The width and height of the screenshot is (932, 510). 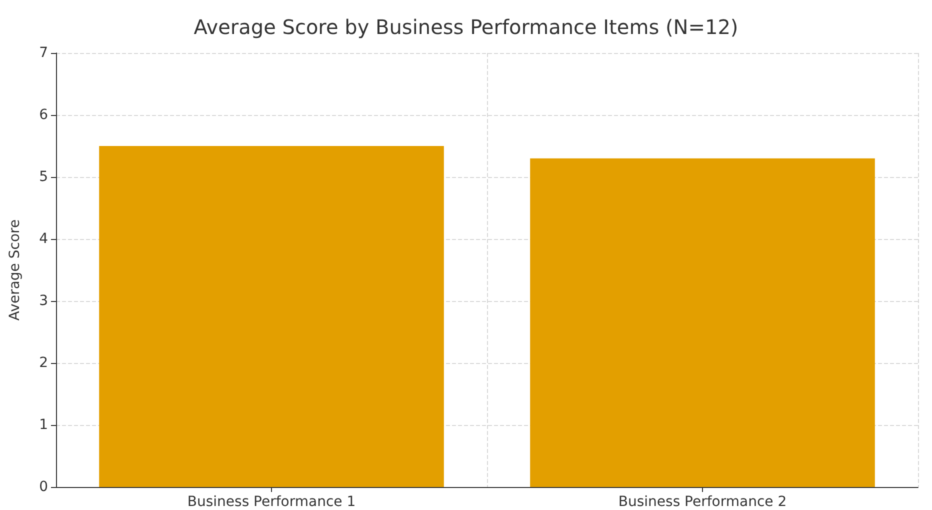 What do you see at coordinates (271, 502) in the screenshot?
I see `x-tick-label: Business Performance 1` at bounding box center [271, 502].